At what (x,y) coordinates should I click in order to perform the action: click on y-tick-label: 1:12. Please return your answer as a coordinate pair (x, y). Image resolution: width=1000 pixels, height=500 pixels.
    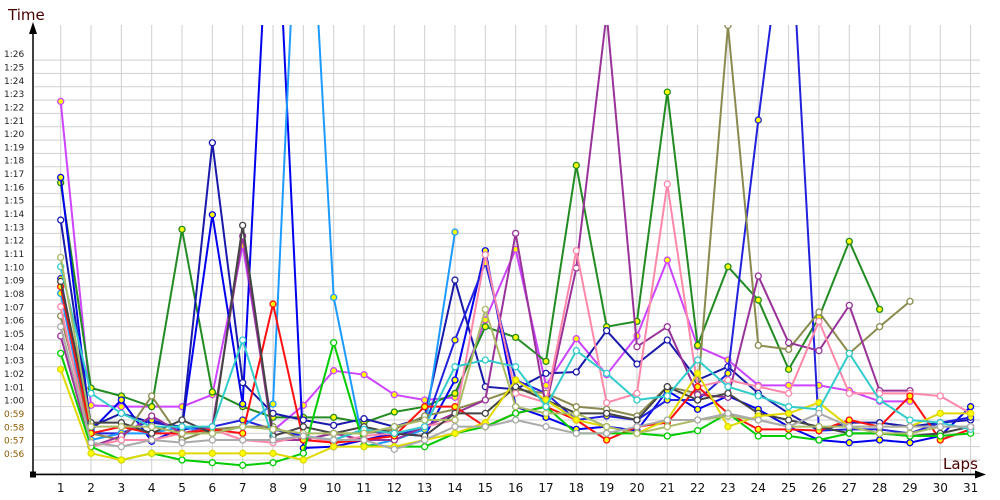
    Looking at the image, I should click on (14, 242).